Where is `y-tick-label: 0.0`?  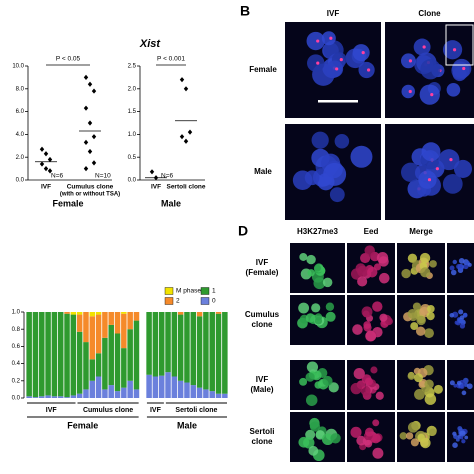 y-tick-label: 0.0 is located at coordinates (132, 181).